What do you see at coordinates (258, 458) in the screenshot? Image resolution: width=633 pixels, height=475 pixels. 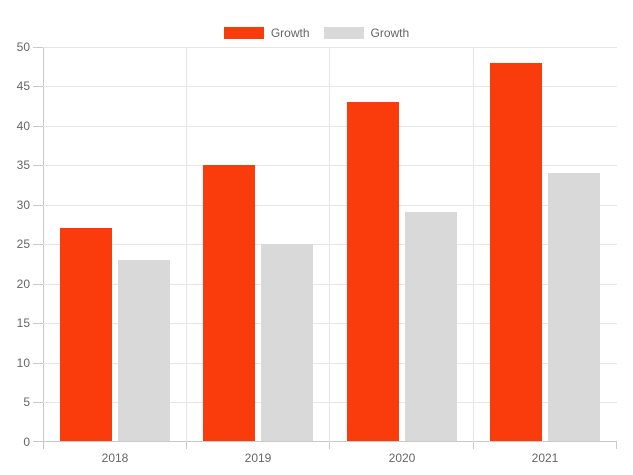 I see `x-axis-label: 2019` at bounding box center [258, 458].